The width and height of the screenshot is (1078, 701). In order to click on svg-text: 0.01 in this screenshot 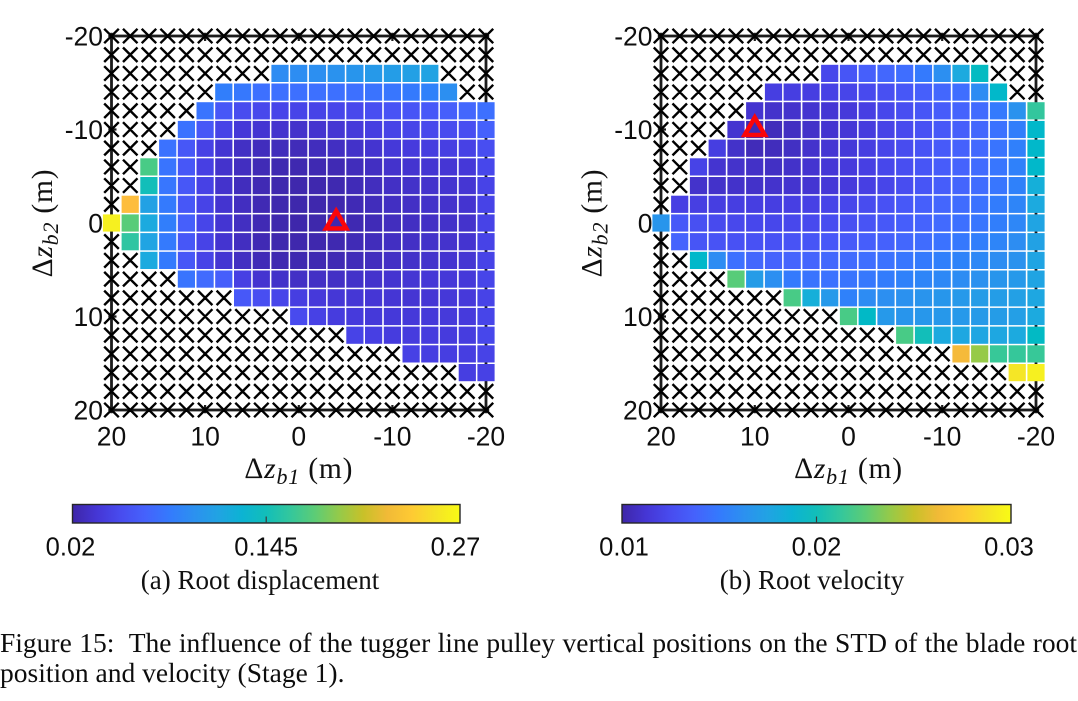, I will do `click(624, 548)`.